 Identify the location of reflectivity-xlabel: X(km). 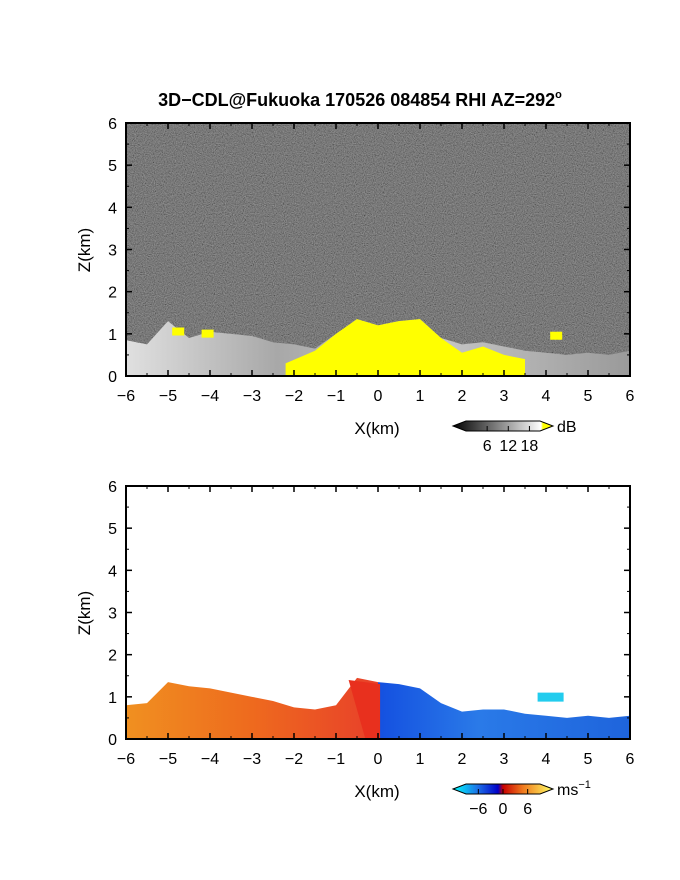
(376, 428).